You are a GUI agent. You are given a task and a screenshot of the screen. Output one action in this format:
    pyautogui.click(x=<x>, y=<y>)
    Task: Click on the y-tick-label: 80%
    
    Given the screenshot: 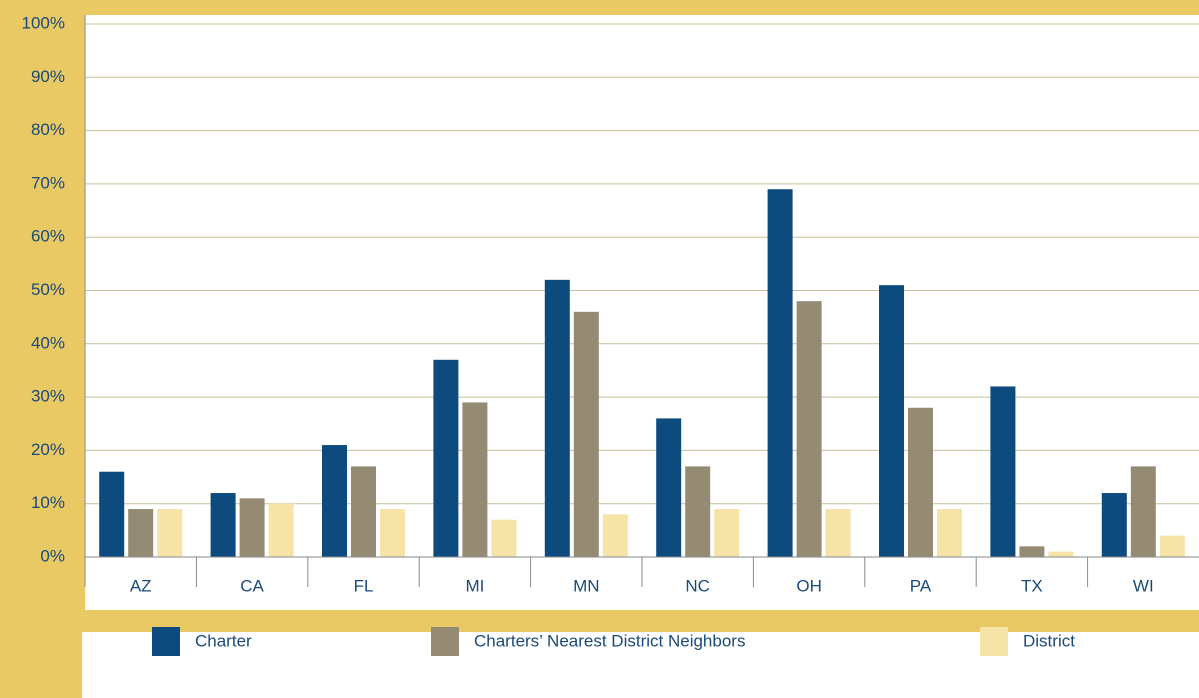 What is the action you would take?
    pyautogui.click(x=48, y=129)
    